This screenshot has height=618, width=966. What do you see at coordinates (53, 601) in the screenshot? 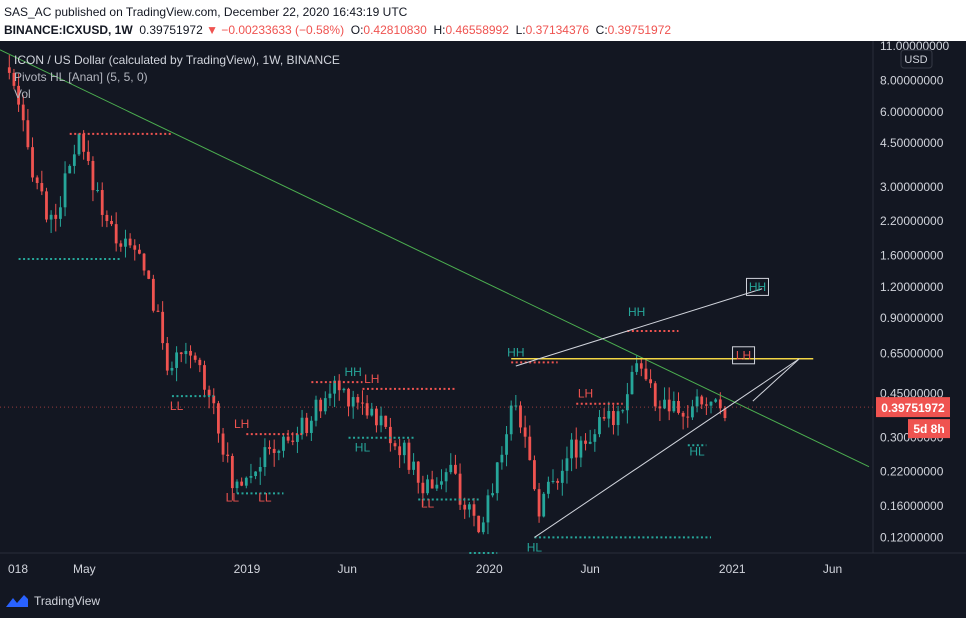
I see `tradingview-logo: TradingView` at bounding box center [53, 601].